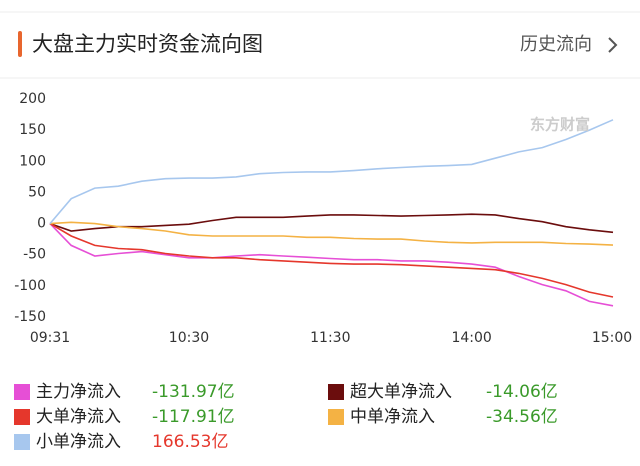  I want to click on legend-value: -131.97亿, so click(193, 392).